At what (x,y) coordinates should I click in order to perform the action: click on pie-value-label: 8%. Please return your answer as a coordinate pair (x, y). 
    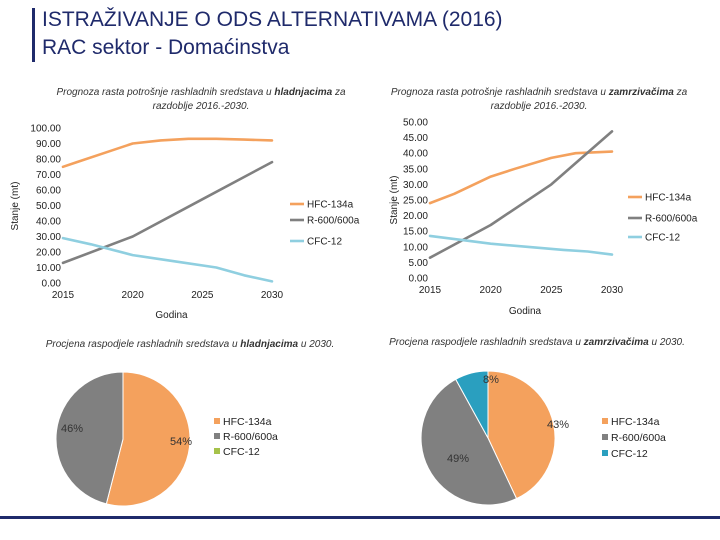
    Looking at the image, I should click on (491, 380).